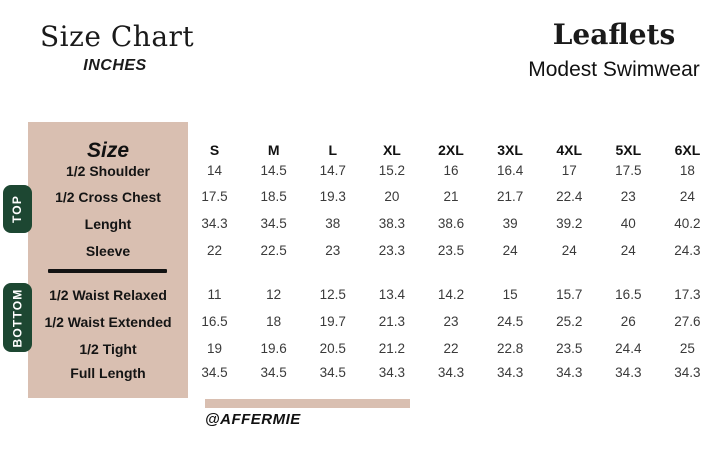 This screenshot has width=720, height=450. I want to click on row-values: 34.3 34.5 38 38.3 38.6 39 39.2 40 40.2, so click(451, 224).